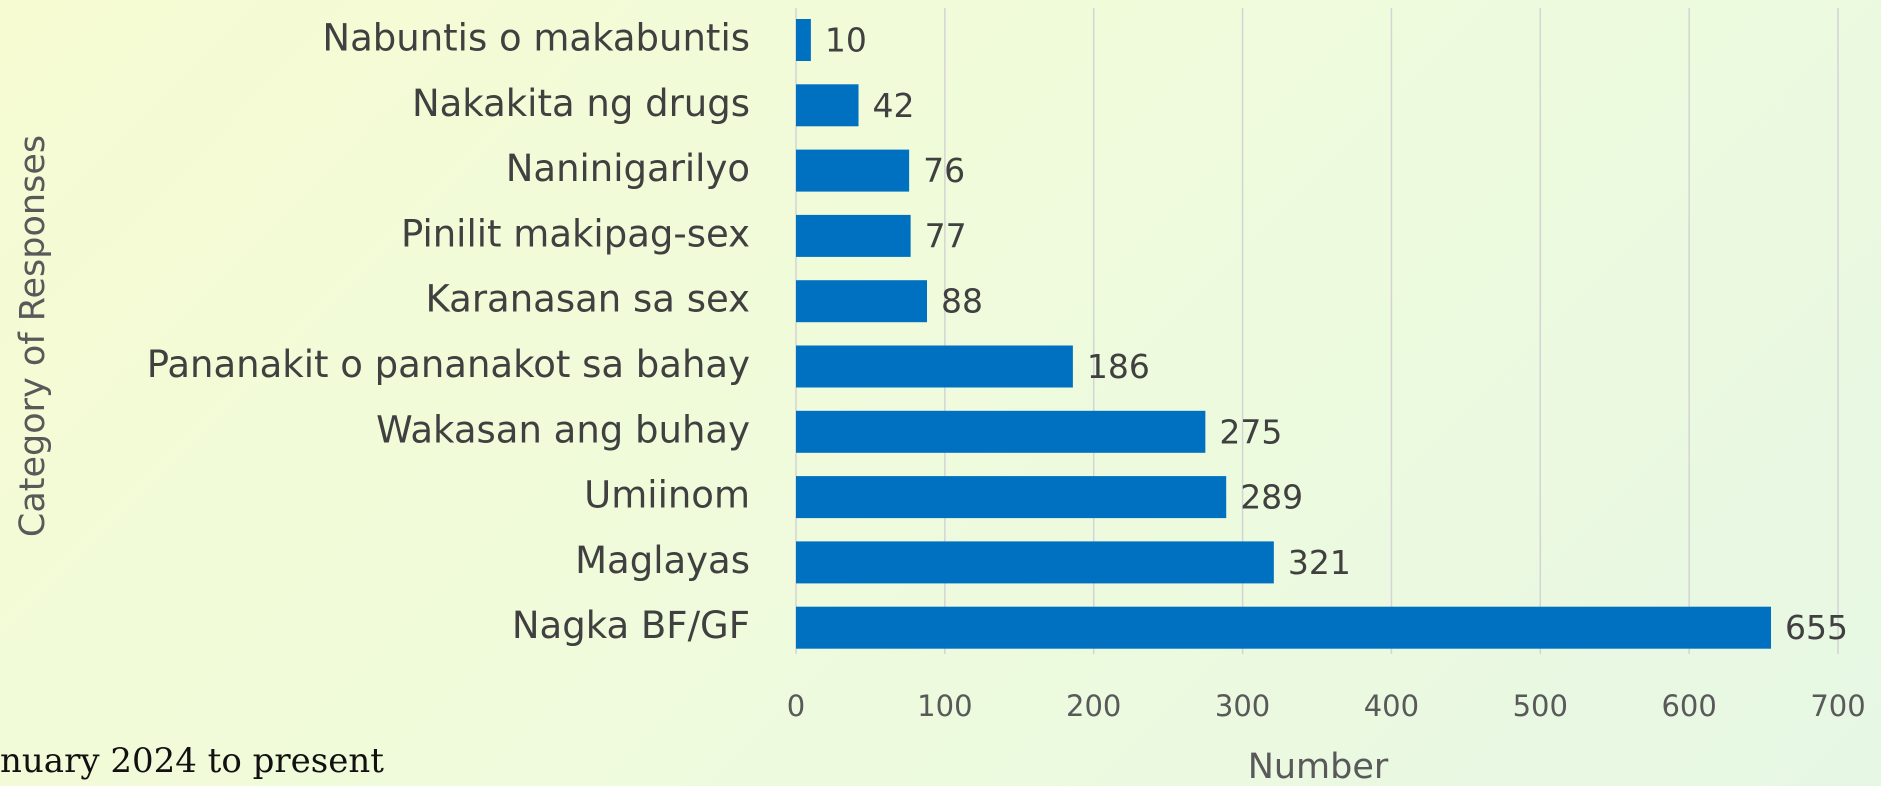  I want to click on x-tick-label: 300, so click(1242, 706).